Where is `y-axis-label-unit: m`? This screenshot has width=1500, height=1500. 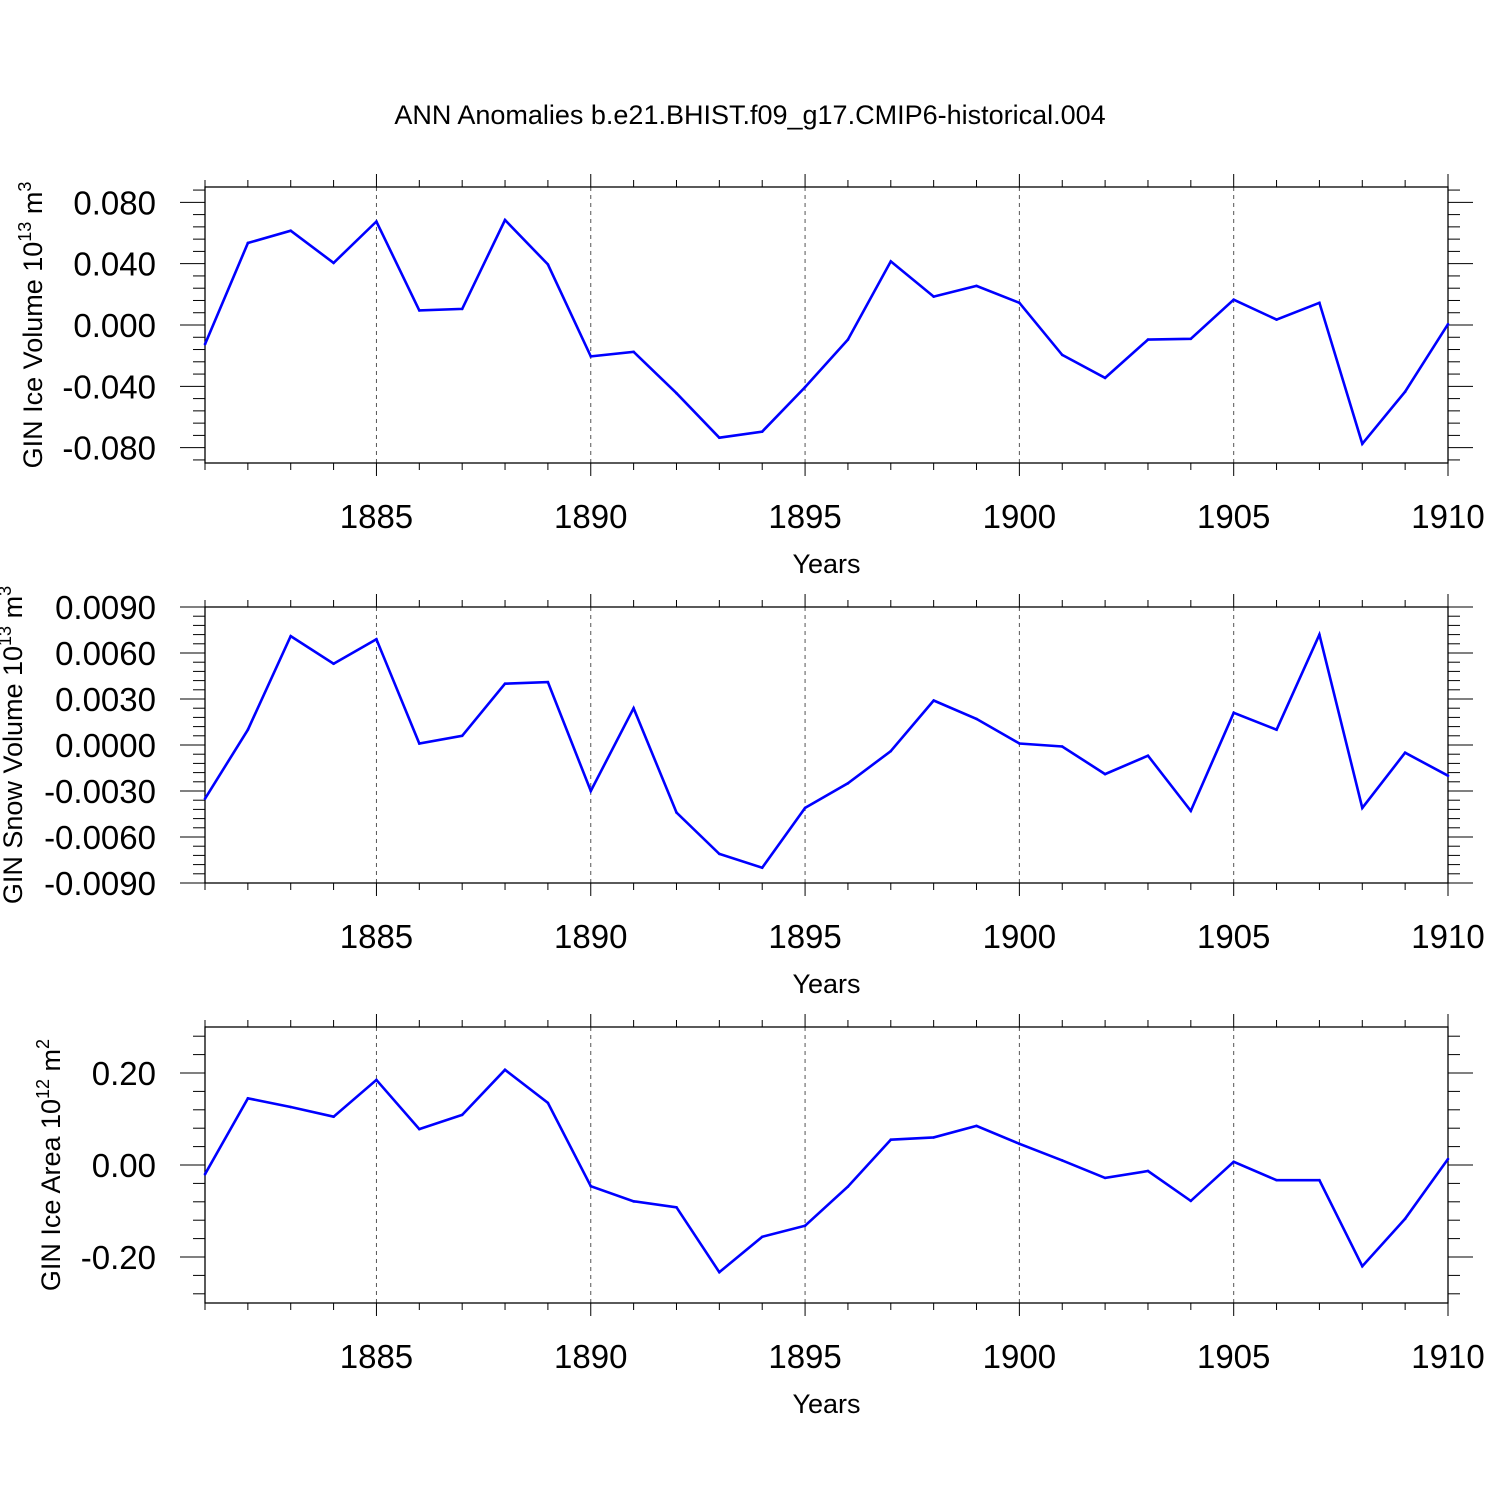
y-axis-label-unit: m is located at coordinates (33, 203).